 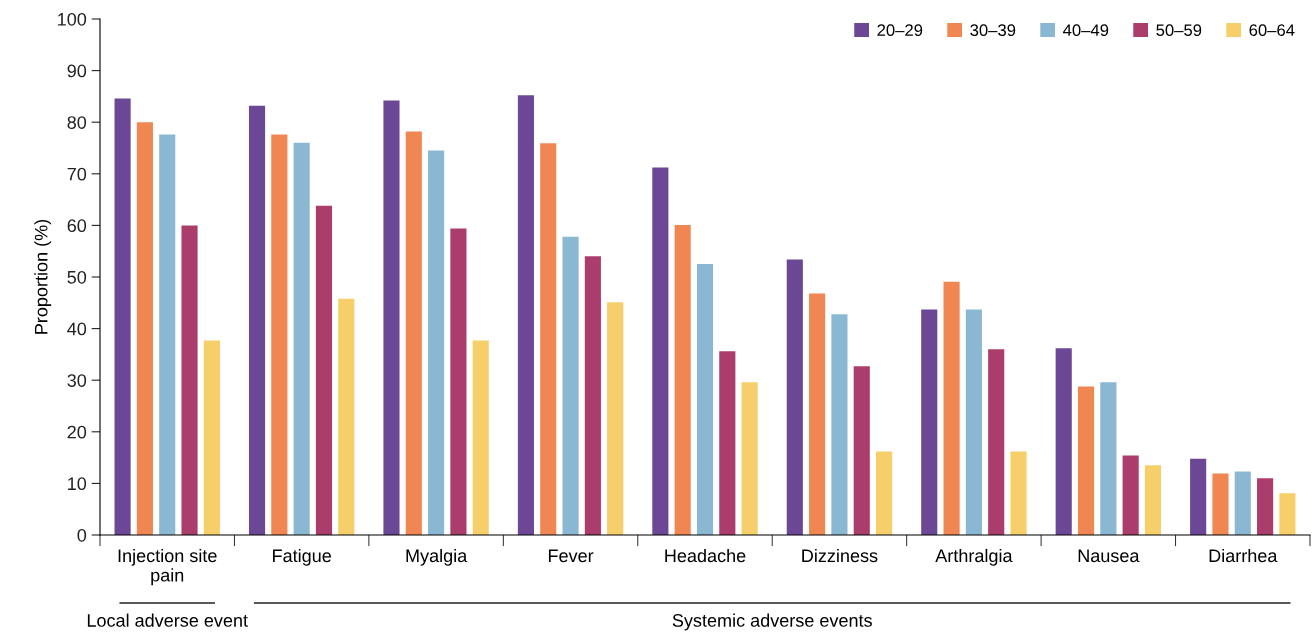 I want to click on y-tick-label: 60, so click(x=77, y=226).